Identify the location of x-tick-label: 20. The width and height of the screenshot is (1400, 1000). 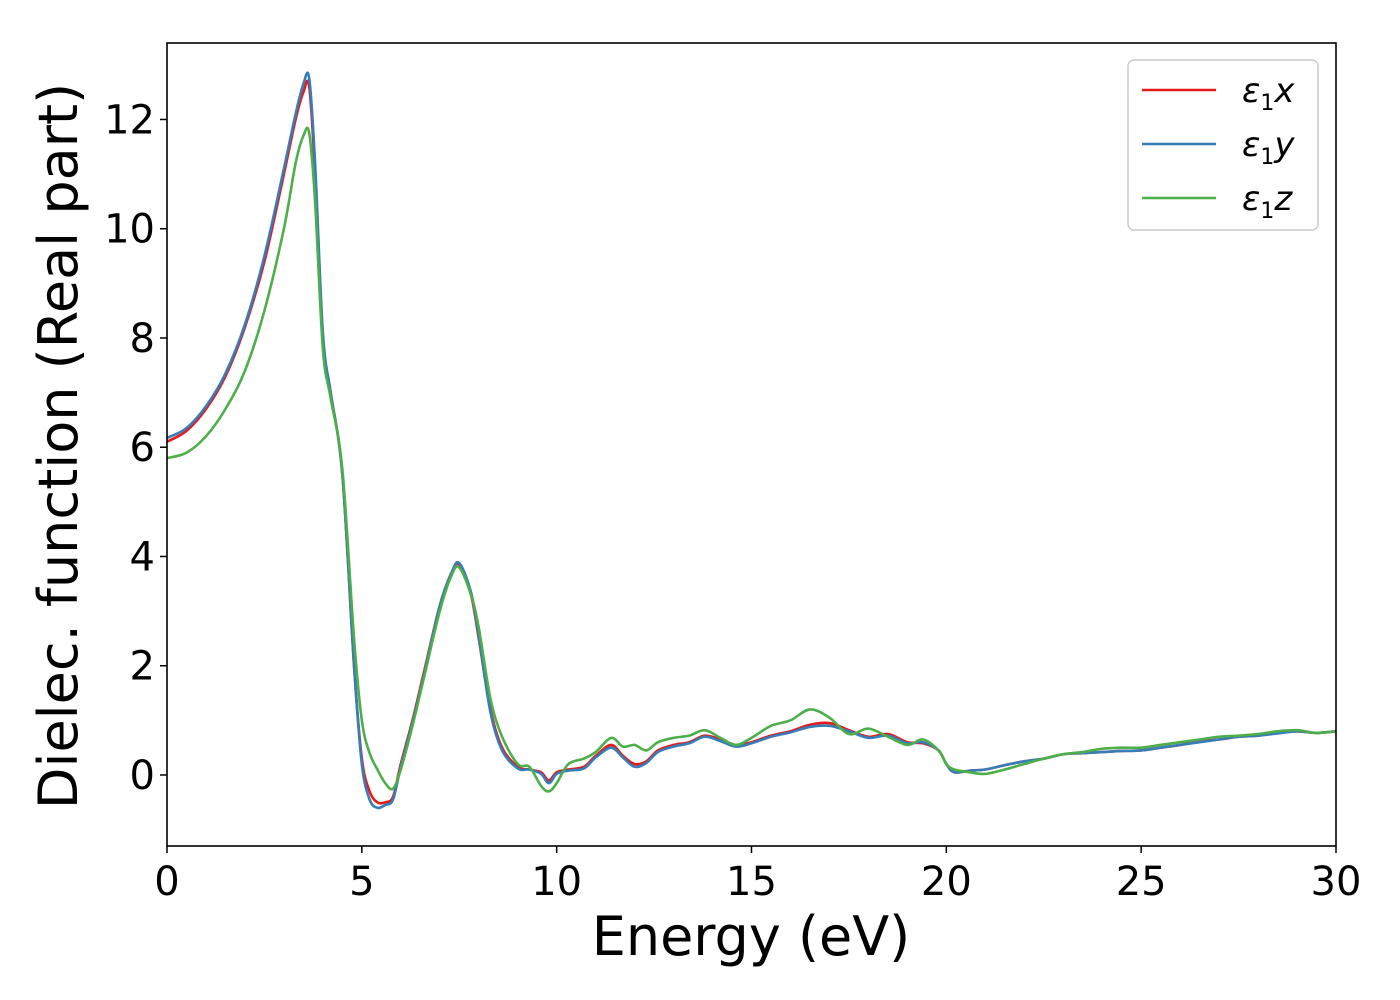
(946, 882).